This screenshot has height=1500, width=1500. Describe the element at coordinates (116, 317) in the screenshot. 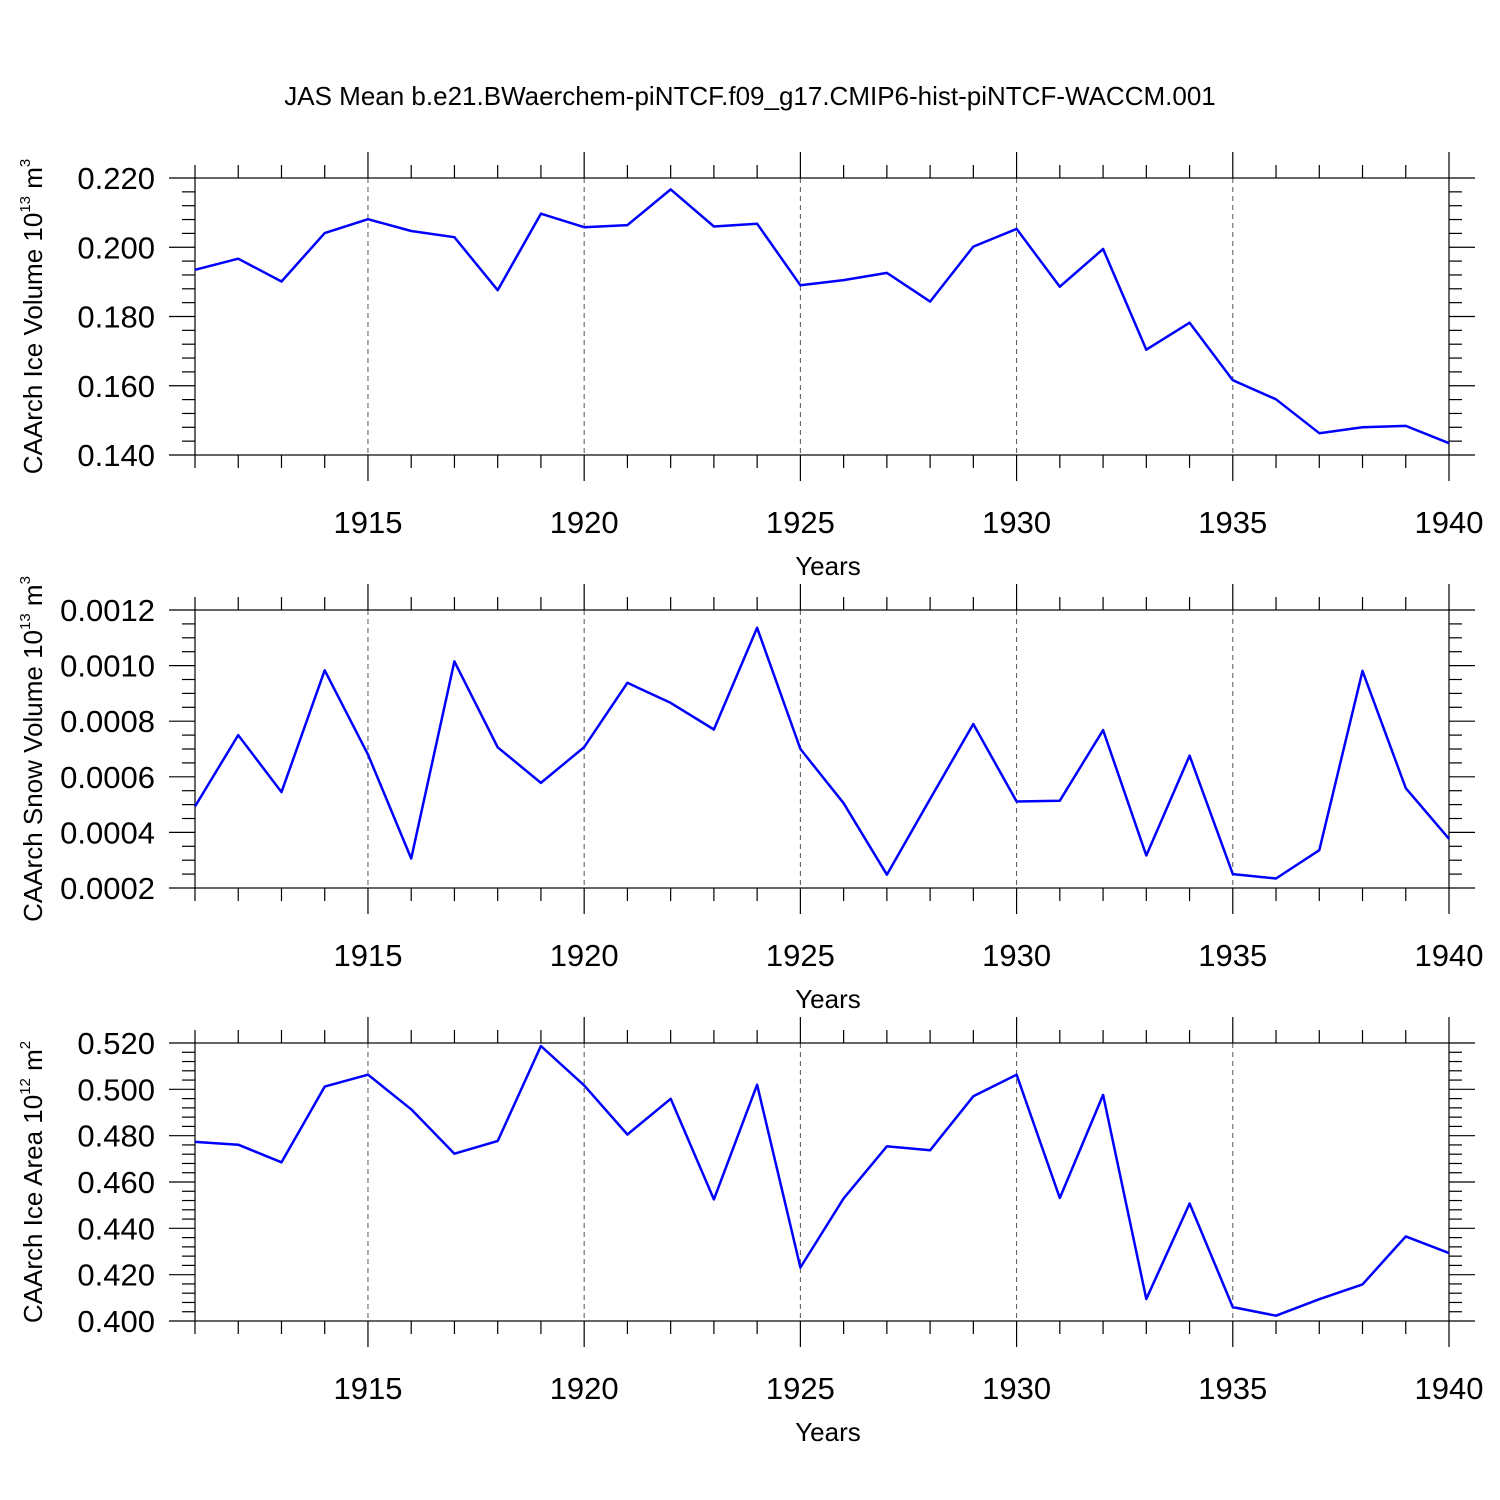

I see `y-tick-label: 0.180` at that location.